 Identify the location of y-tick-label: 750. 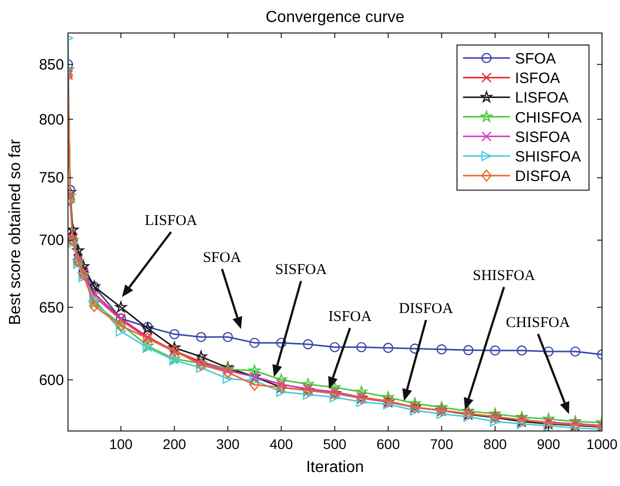
(51, 178).